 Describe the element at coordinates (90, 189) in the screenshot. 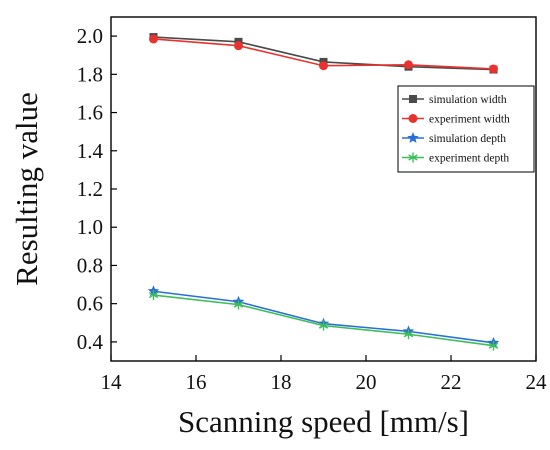

I see `y-tick-label: 1.2` at that location.